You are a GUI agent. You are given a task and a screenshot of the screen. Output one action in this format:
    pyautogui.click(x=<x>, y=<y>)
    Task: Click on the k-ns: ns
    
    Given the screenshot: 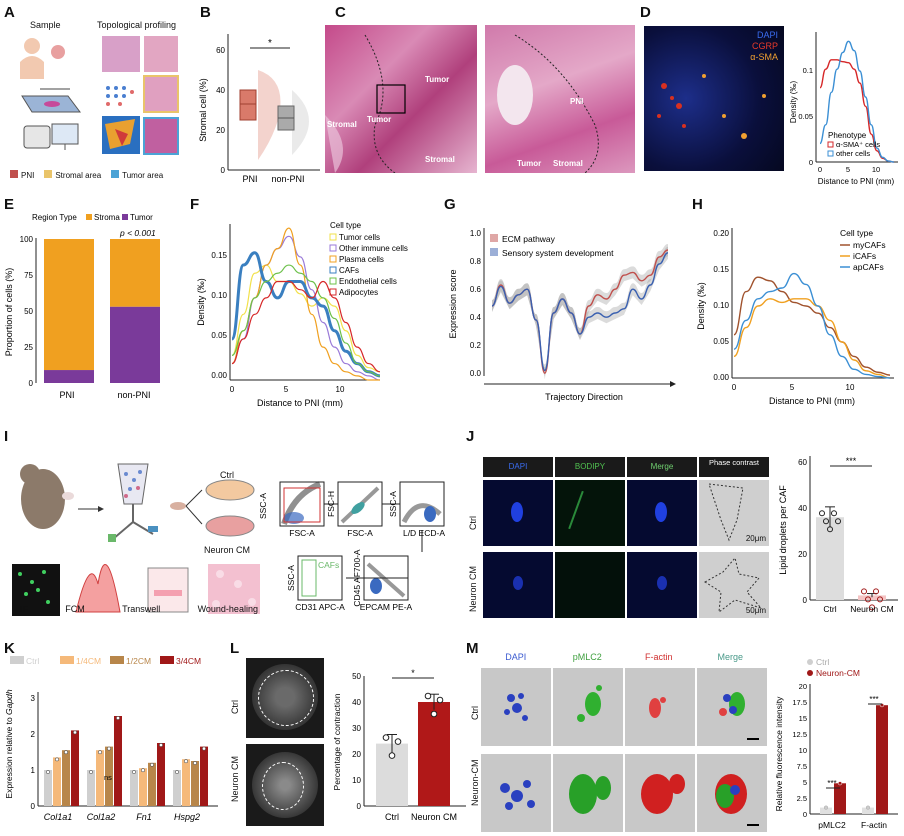 What is the action you would take?
    pyautogui.click(x=108, y=777)
    